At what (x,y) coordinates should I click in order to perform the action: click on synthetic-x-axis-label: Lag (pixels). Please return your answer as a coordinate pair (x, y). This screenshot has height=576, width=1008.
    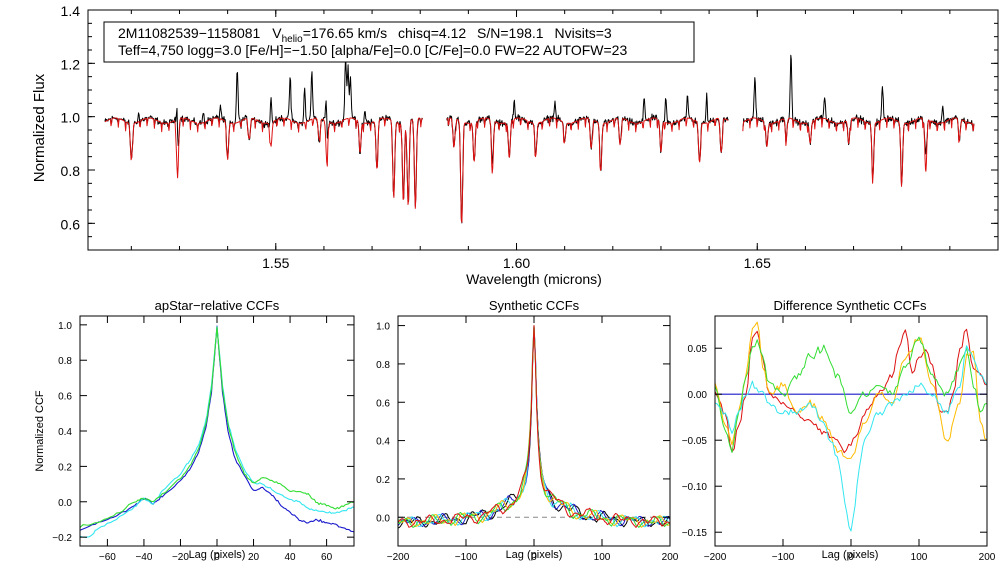
    Looking at the image, I should click on (534, 555).